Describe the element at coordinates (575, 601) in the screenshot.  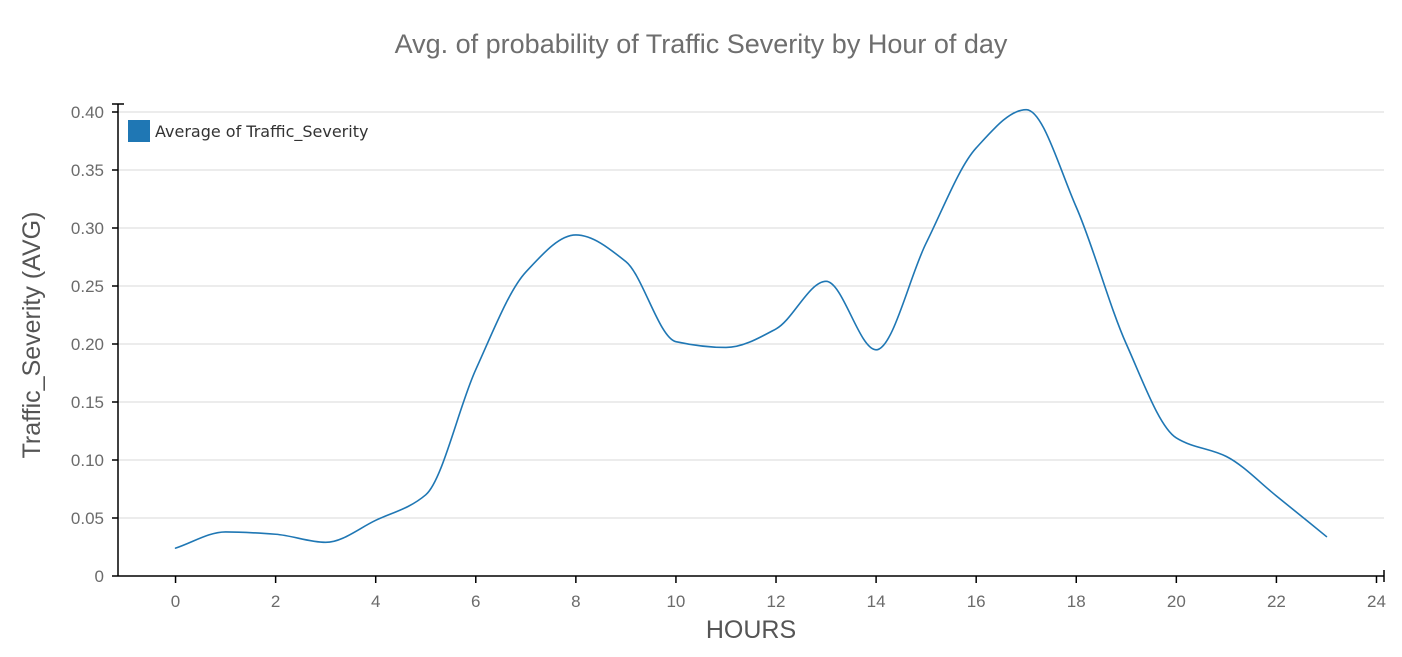
I see `x-tick-label: 8` at that location.